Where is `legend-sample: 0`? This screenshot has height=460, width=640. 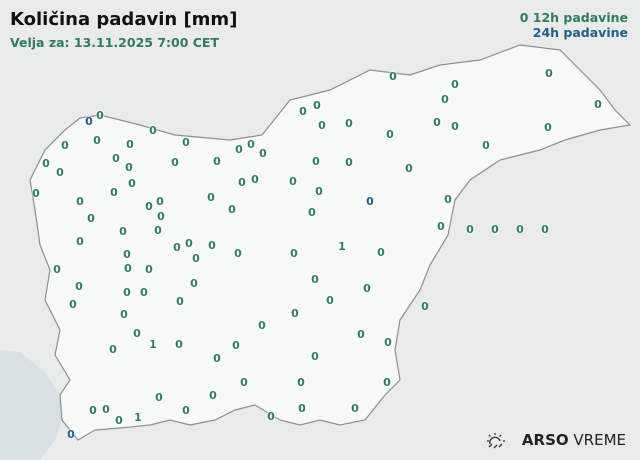
legend-sample: 0 is located at coordinates (524, 17).